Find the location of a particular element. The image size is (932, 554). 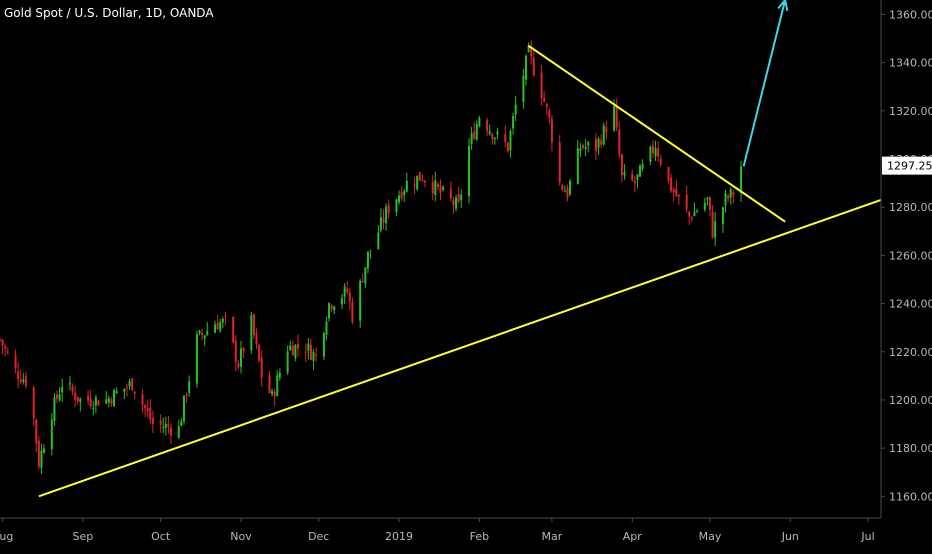

x-tick-label: Mar is located at coordinates (552, 536).